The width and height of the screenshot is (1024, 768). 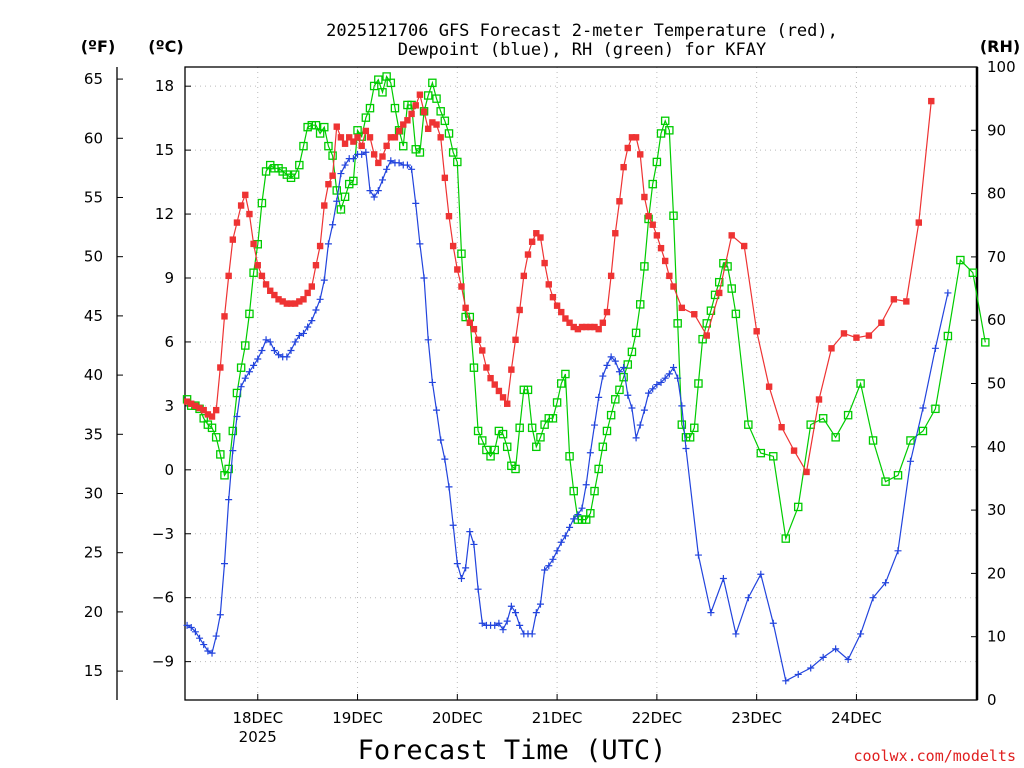 I want to click on rh-tick-label: 10, so click(x=996, y=637).